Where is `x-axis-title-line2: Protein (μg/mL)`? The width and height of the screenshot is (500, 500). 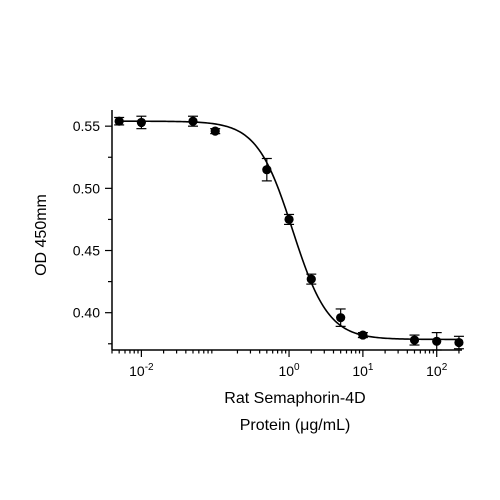
x-axis-title-line2: Protein (μg/mL) is located at coordinates (295, 425).